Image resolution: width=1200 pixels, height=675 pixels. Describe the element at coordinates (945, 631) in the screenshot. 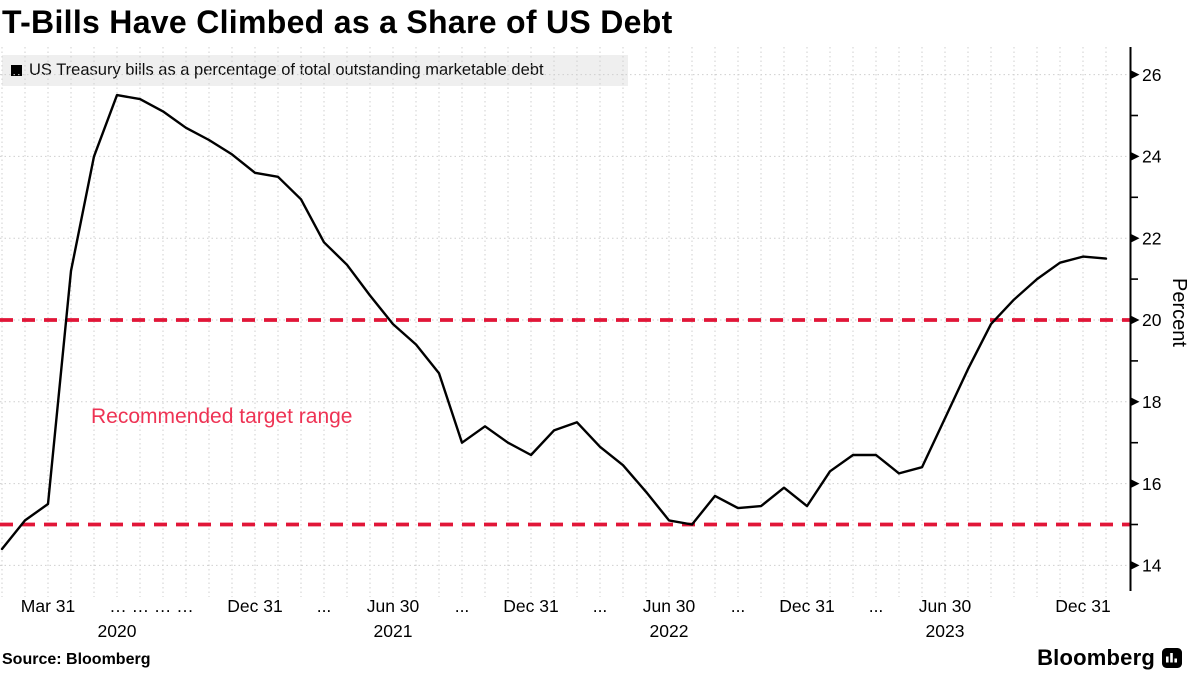

I see `x-axis-year-label: 2023` at that location.